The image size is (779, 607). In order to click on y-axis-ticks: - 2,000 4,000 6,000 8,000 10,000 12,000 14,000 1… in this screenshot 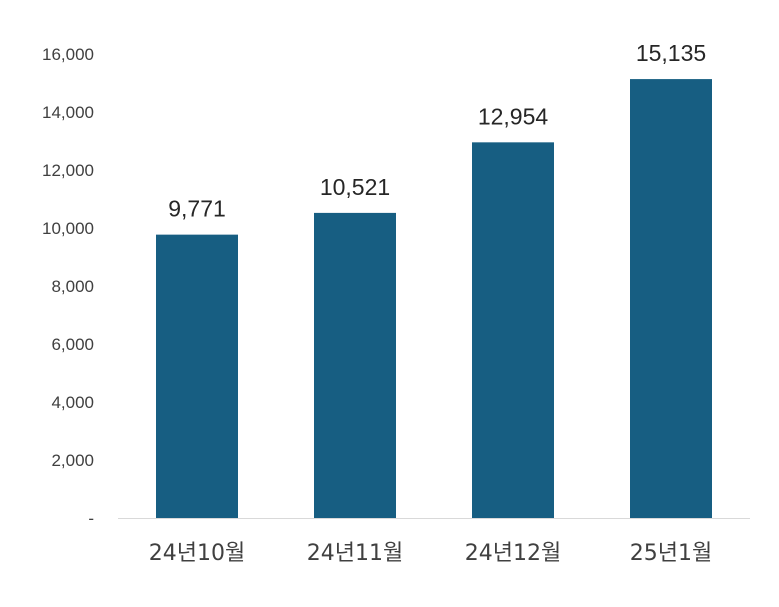, I will do `click(68, 286)`.